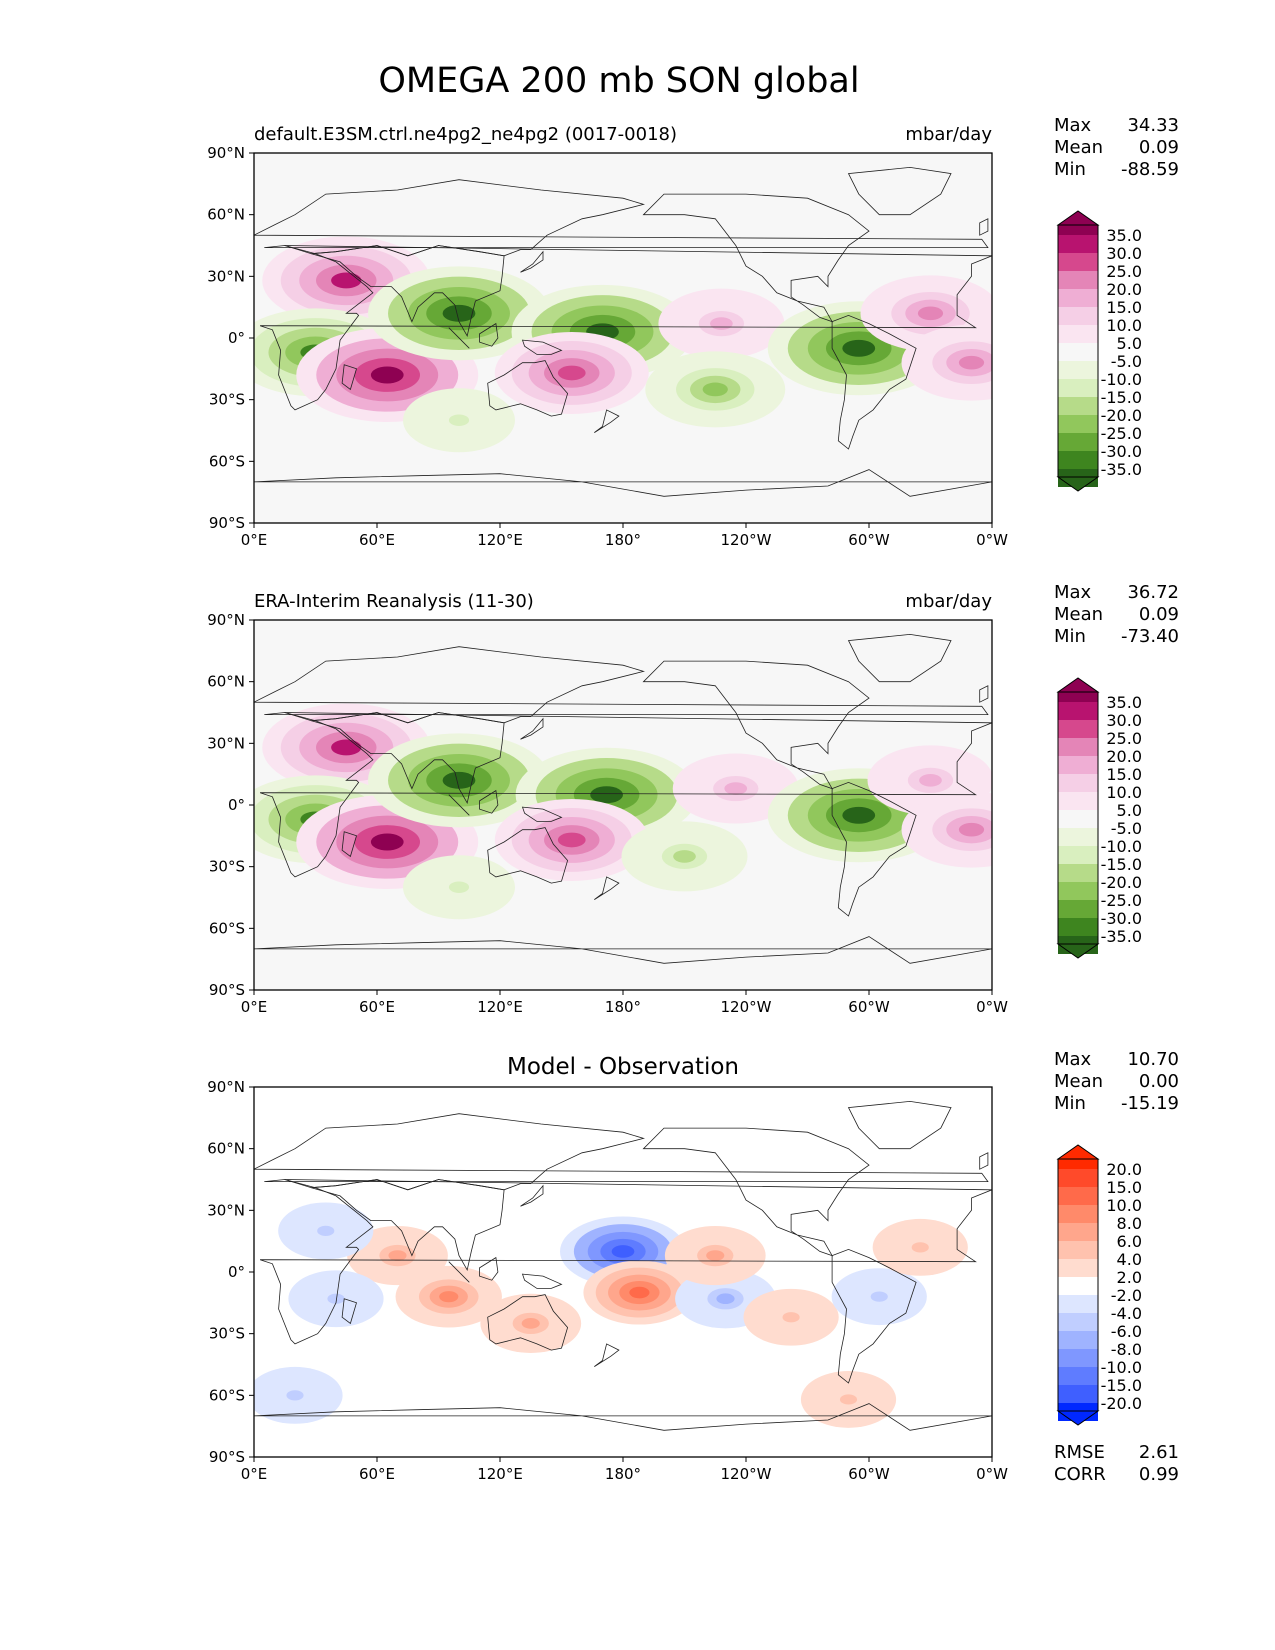  What do you see at coordinates (1121, 936) in the screenshot?
I see `colorbar-label: -35.0` at bounding box center [1121, 936].